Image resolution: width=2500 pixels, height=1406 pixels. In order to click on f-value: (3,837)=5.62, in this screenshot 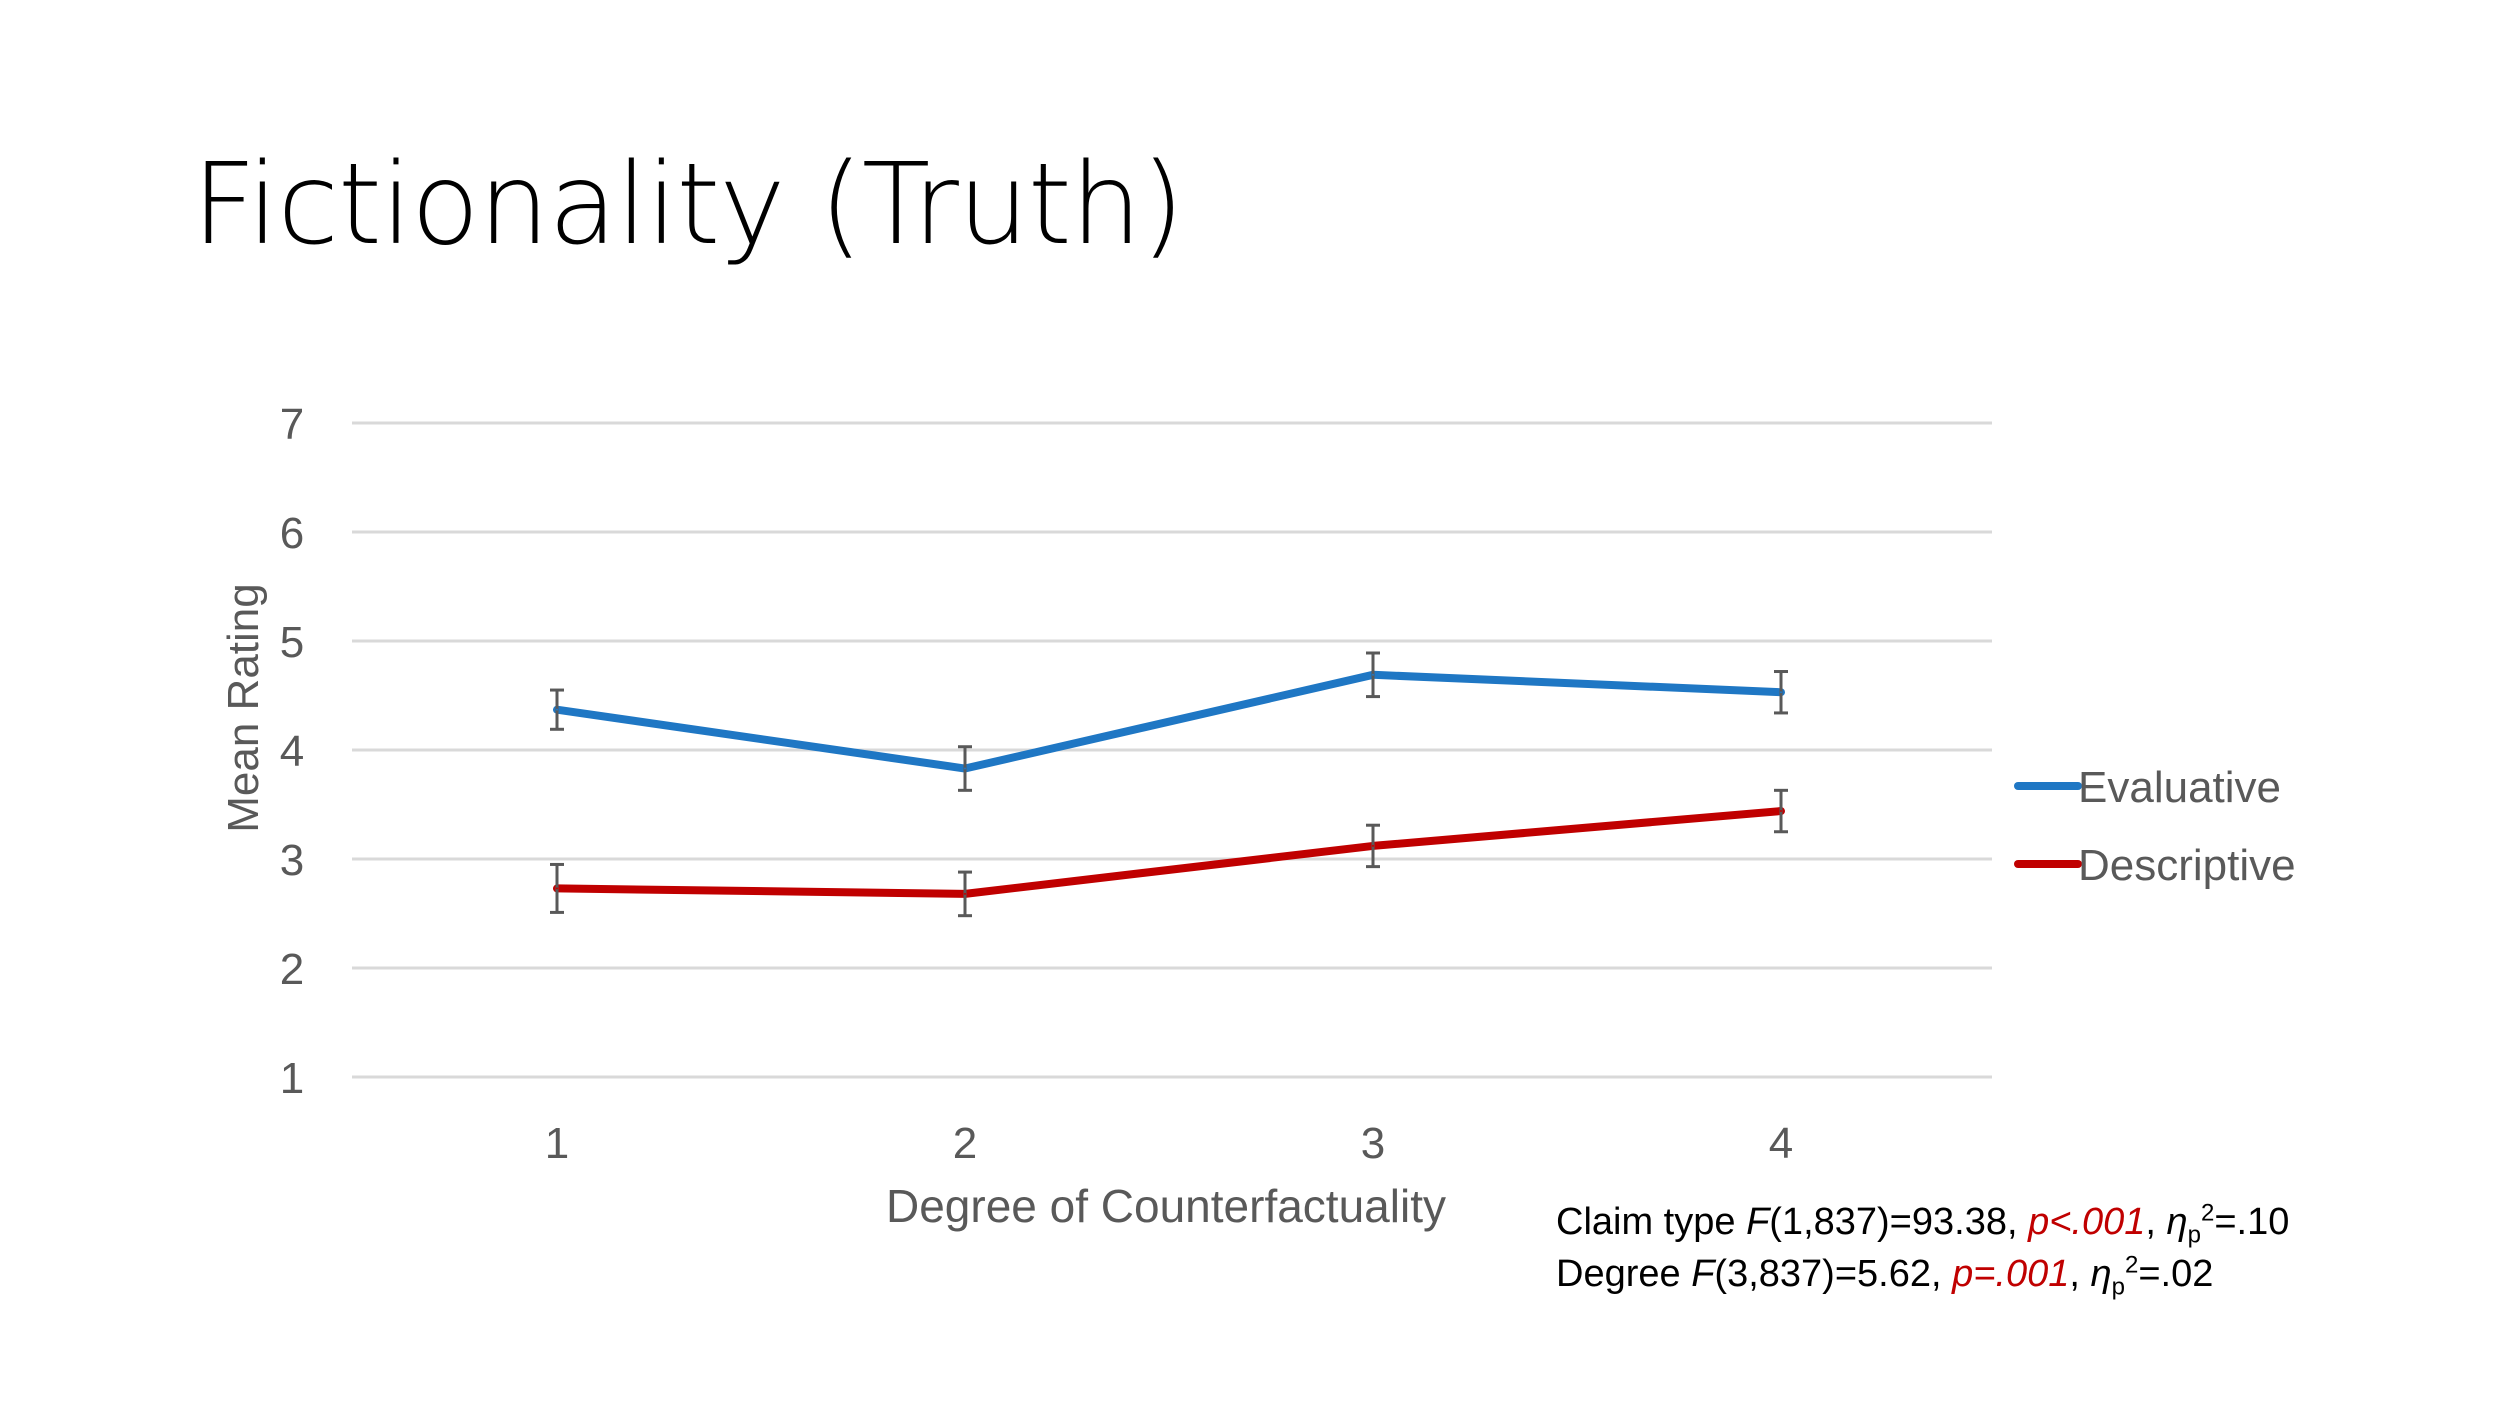, I will do `click(1833, 1274)`.